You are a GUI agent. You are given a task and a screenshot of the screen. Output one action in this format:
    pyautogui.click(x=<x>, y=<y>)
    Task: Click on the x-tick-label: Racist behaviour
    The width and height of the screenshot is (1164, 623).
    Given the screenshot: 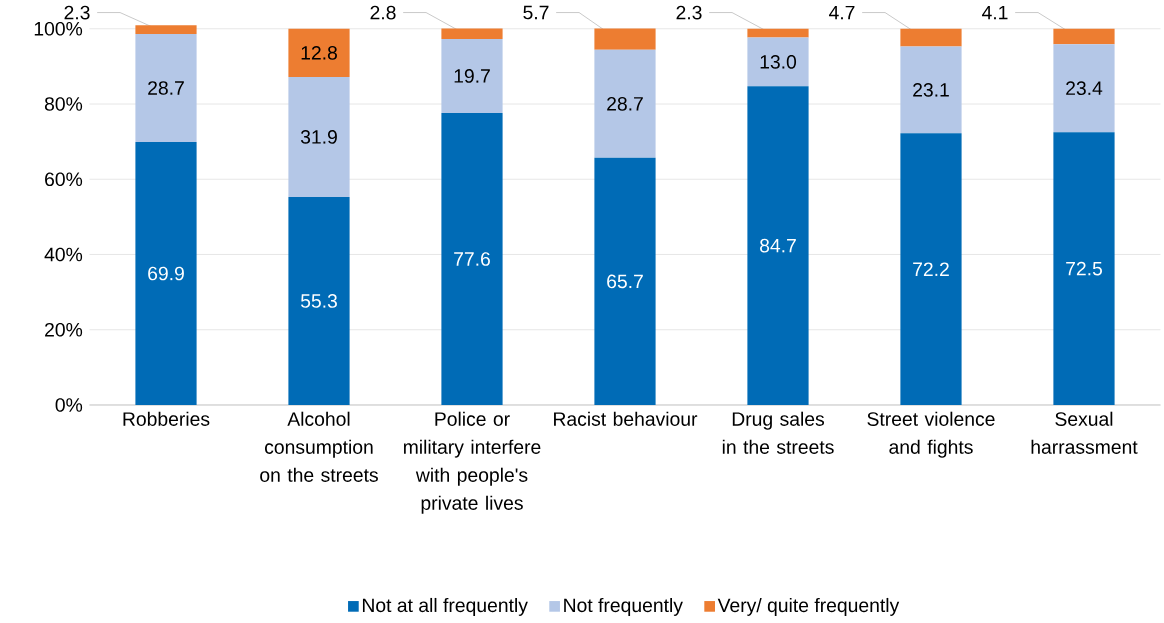 What is the action you would take?
    pyautogui.click(x=626, y=418)
    